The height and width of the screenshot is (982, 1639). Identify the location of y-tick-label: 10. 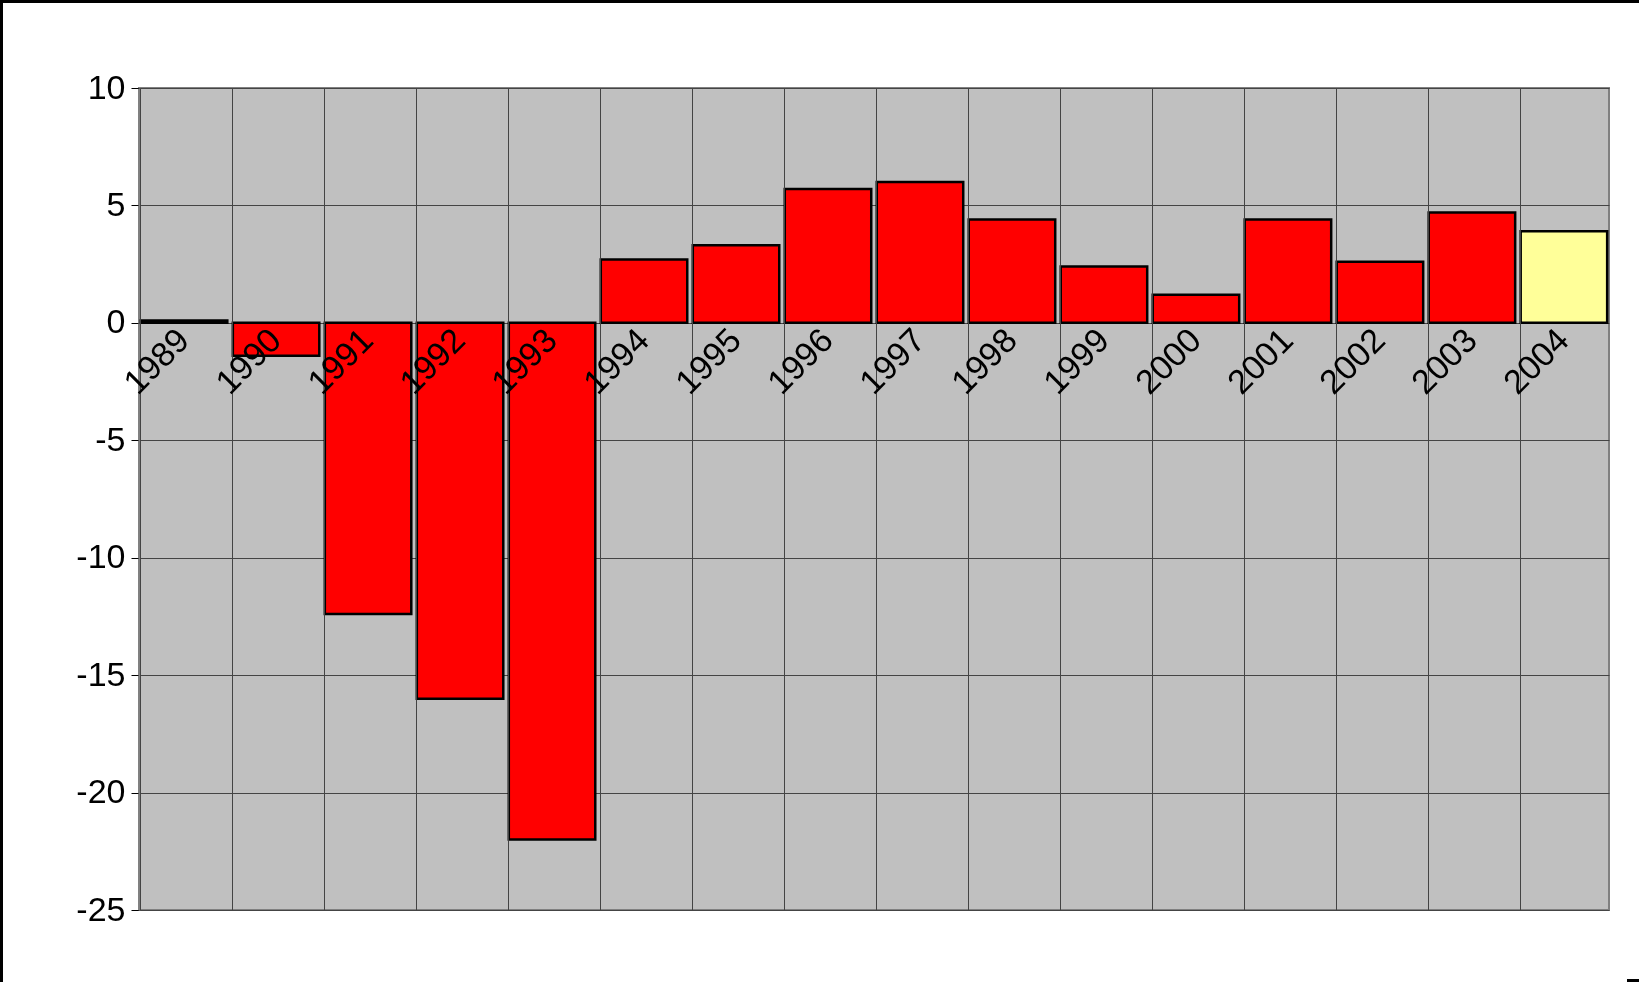
(106, 86).